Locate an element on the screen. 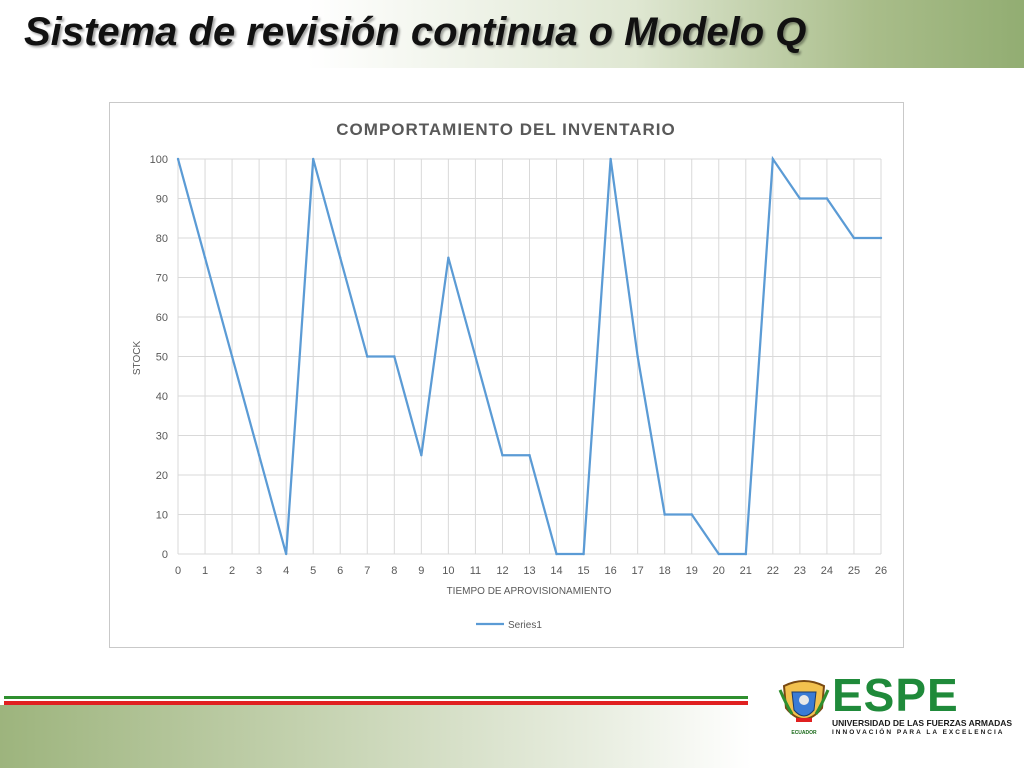  x-tick-label: 14 is located at coordinates (556, 571).